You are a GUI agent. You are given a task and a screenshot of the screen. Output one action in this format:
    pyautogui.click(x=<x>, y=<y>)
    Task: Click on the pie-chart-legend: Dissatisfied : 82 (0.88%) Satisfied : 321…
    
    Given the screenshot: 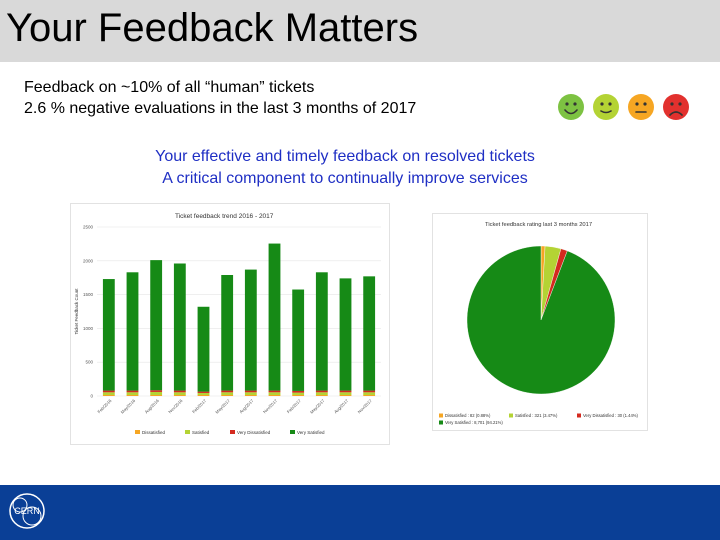 What is the action you would take?
    pyautogui.click(x=539, y=419)
    